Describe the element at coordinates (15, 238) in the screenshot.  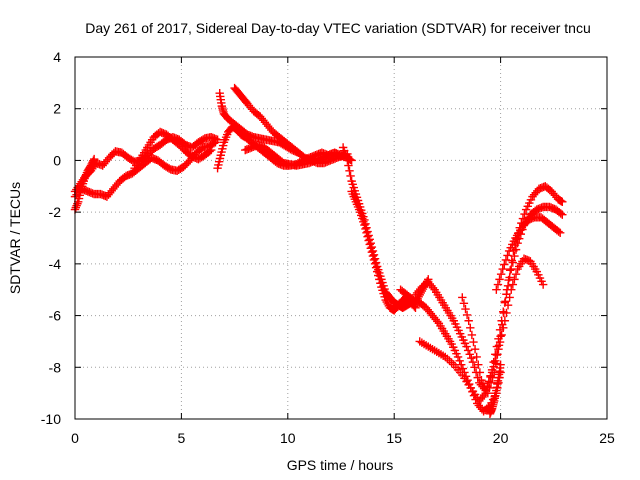
I see `y-axis-title: SDTVAR / TECUs` at that location.